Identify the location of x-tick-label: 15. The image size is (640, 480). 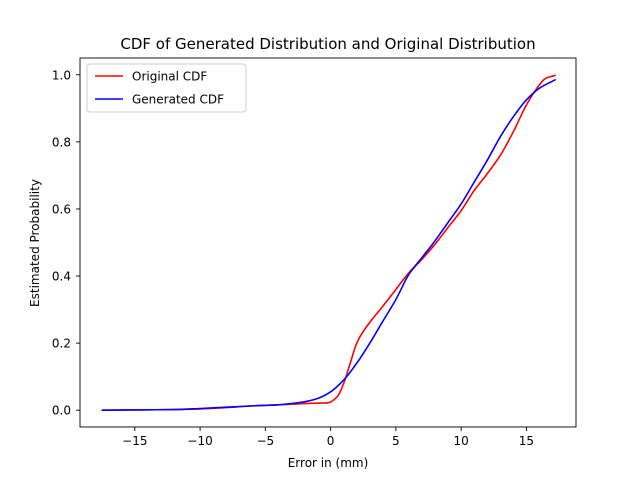
(526, 441).